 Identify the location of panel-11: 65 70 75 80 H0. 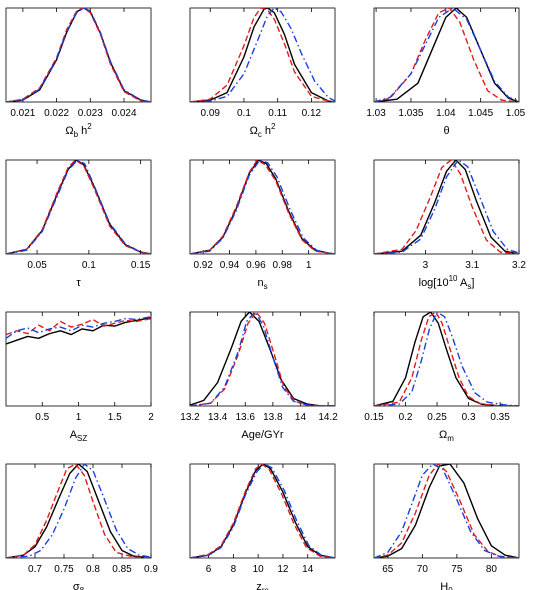
(446, 526).